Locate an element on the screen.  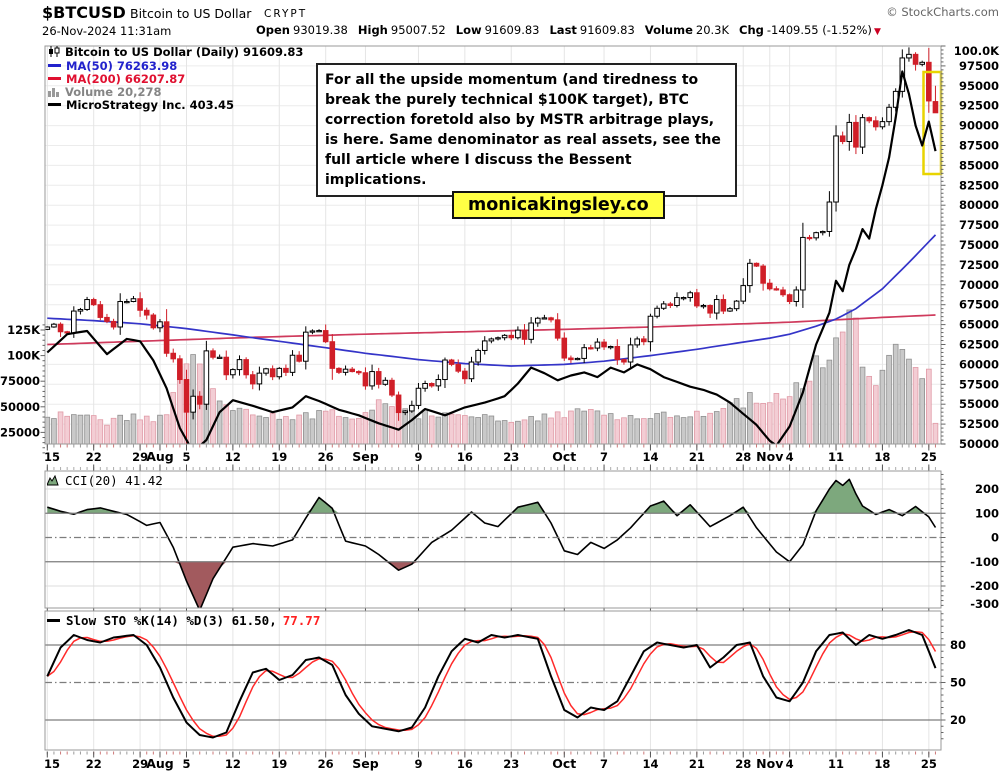
svg-text: 100 is located at coordinates (987, 513).